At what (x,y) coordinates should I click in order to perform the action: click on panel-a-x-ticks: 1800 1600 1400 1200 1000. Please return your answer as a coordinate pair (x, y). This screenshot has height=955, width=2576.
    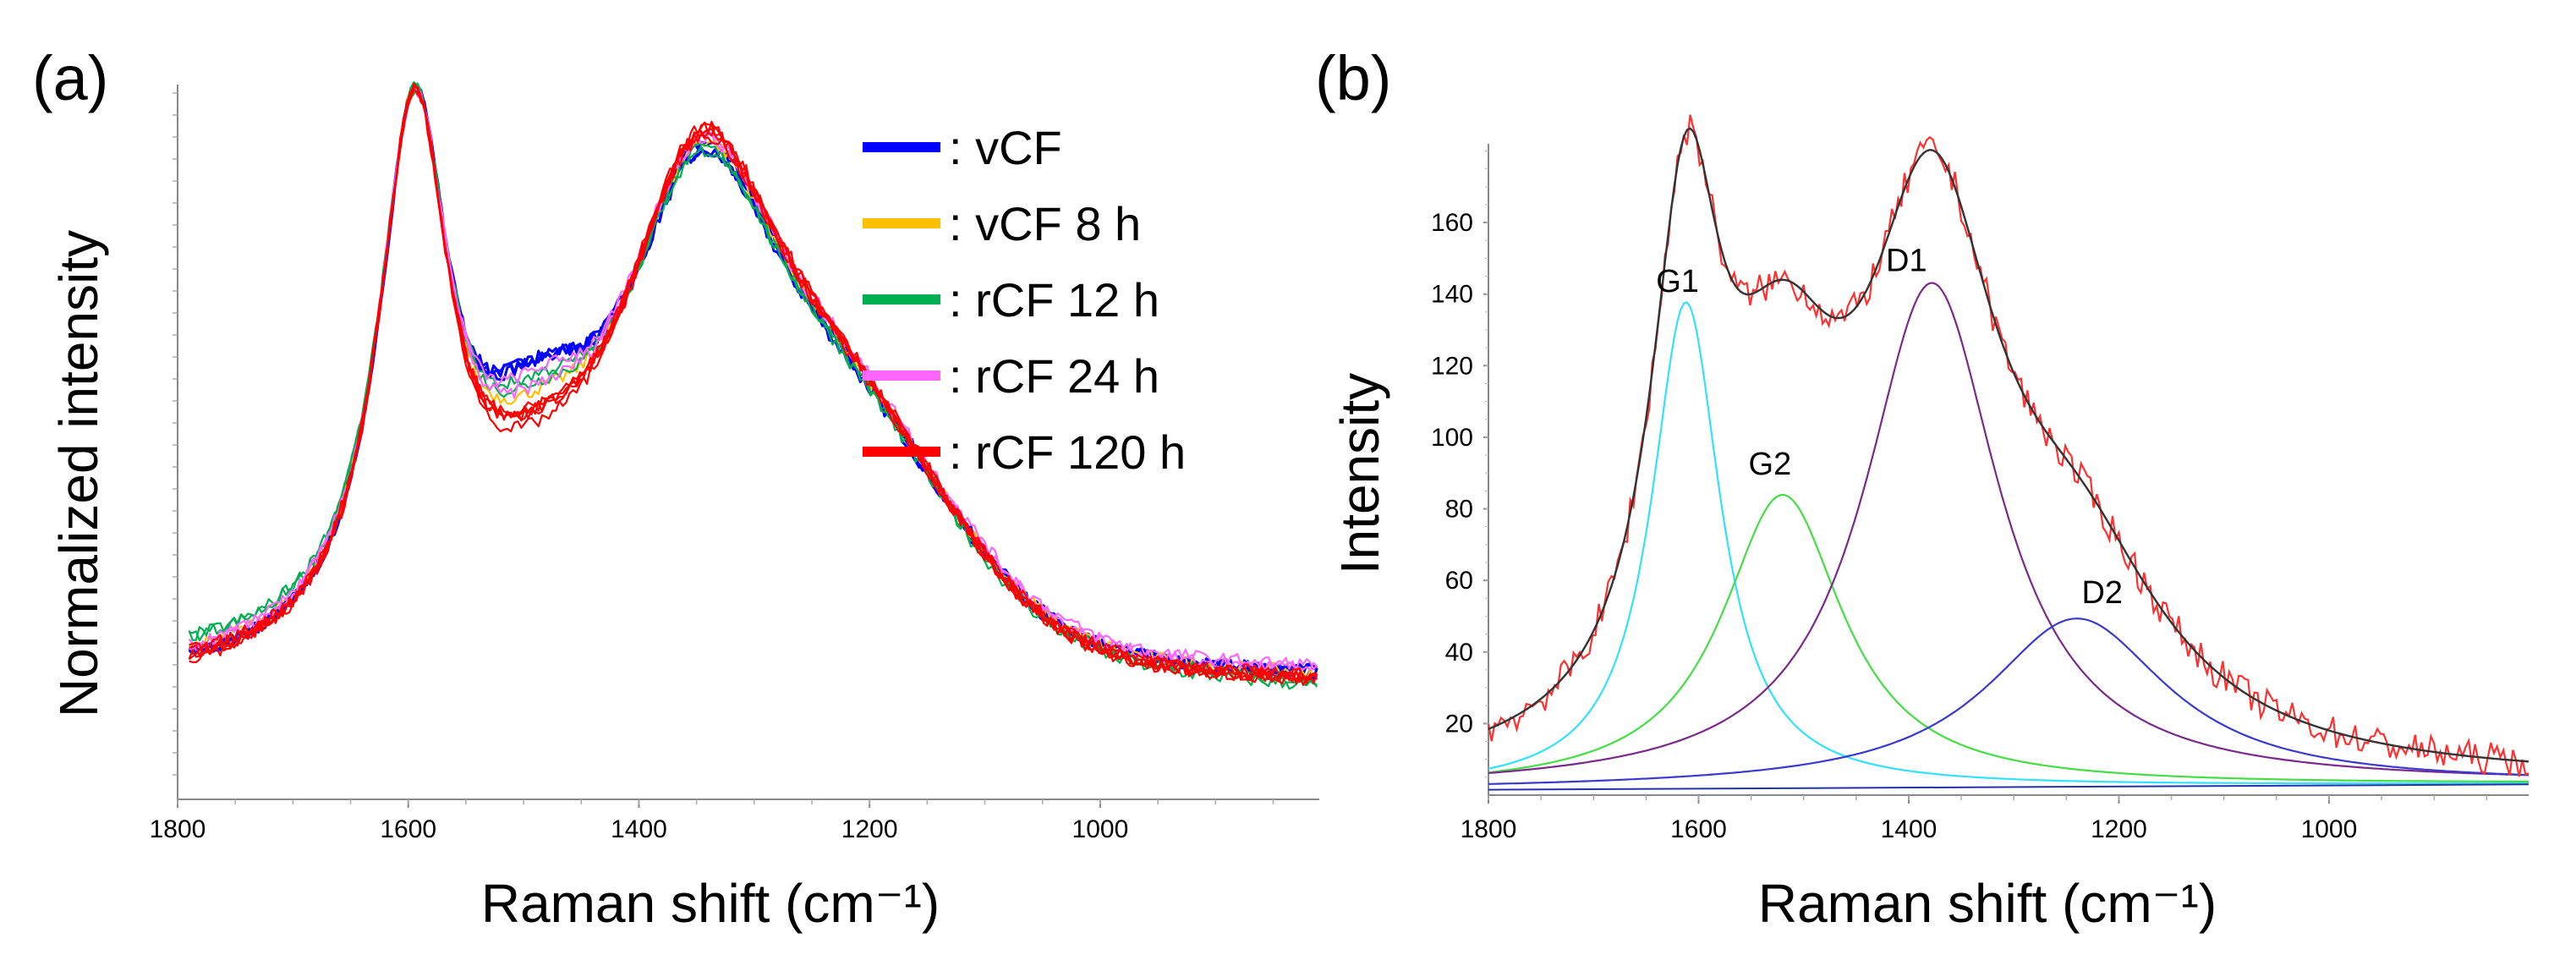
    Looking at the image, I should click on (712, 821).